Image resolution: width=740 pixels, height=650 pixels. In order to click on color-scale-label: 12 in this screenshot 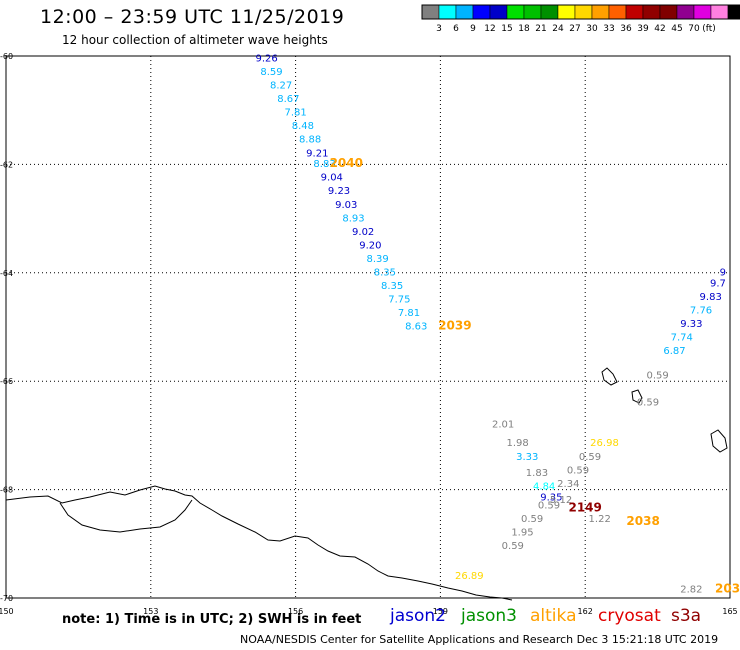, I will do `click(489, 29)`.